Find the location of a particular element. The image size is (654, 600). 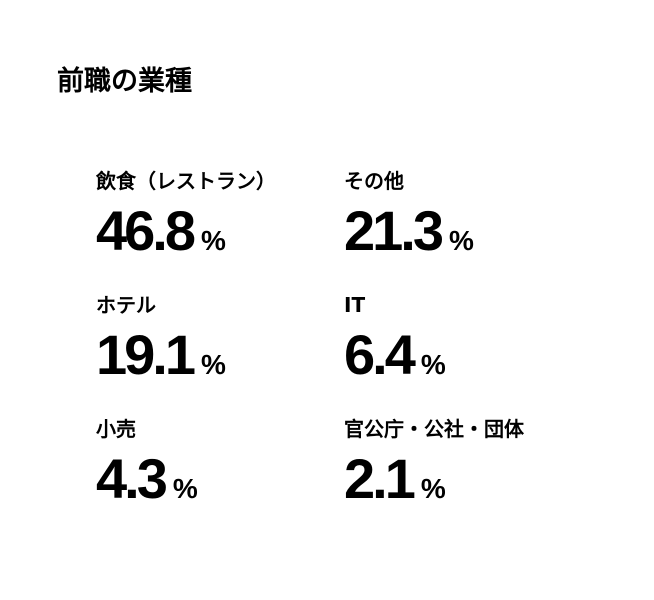

stat-item-other: その他 21.3% is located at coordinates (464, 230).